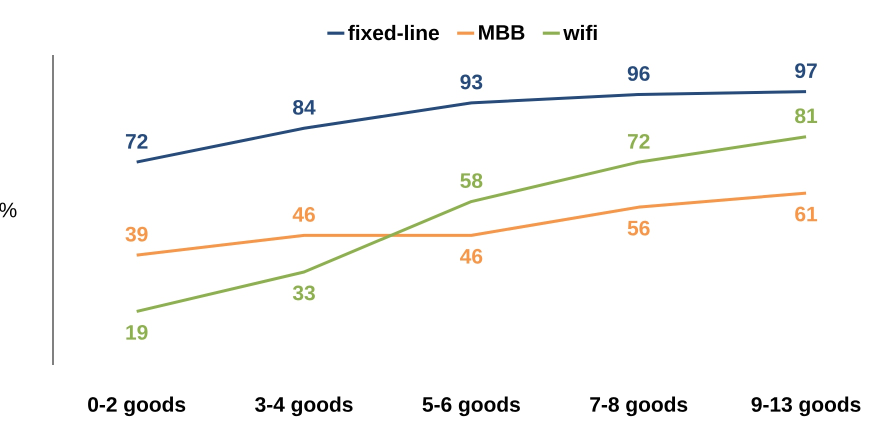 This screenshot has width=881, height=421. I want to click on x-tick-label: 5-6 goods, so click(471, 406).